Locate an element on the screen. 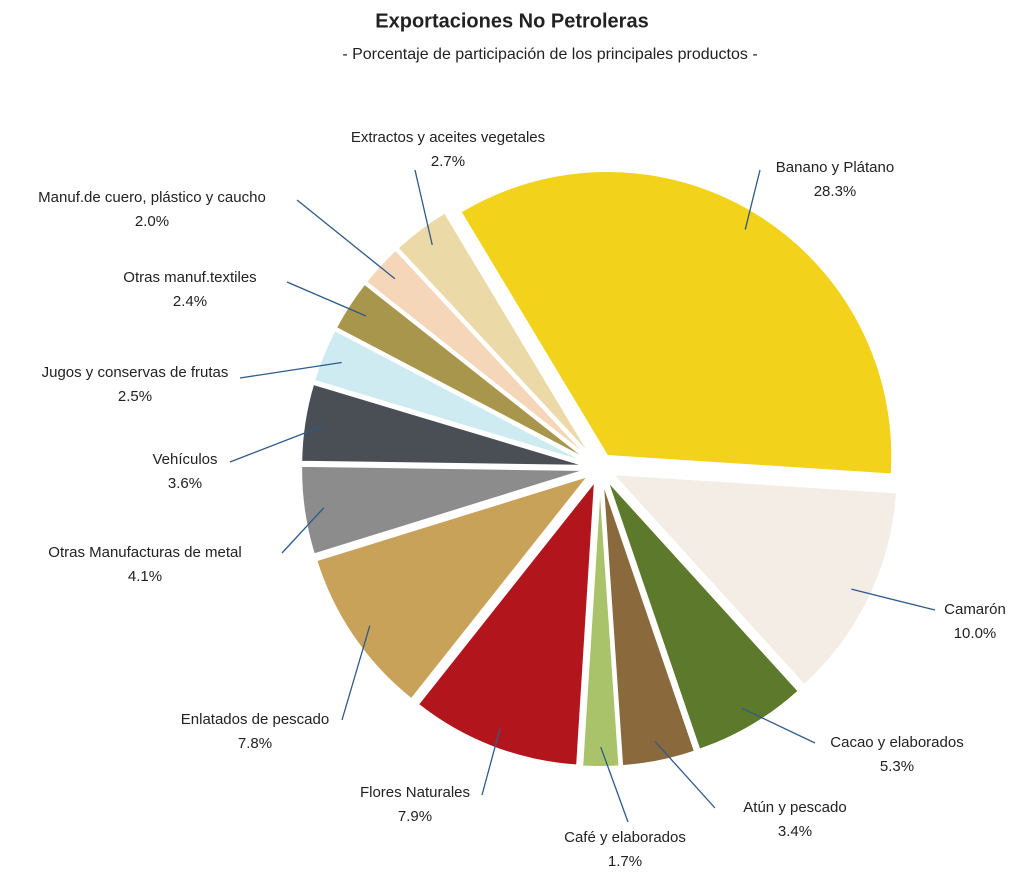 This screenshot has width=1019, height=876. slice-value-label: 3.4% is located at coordinates (795, 831).